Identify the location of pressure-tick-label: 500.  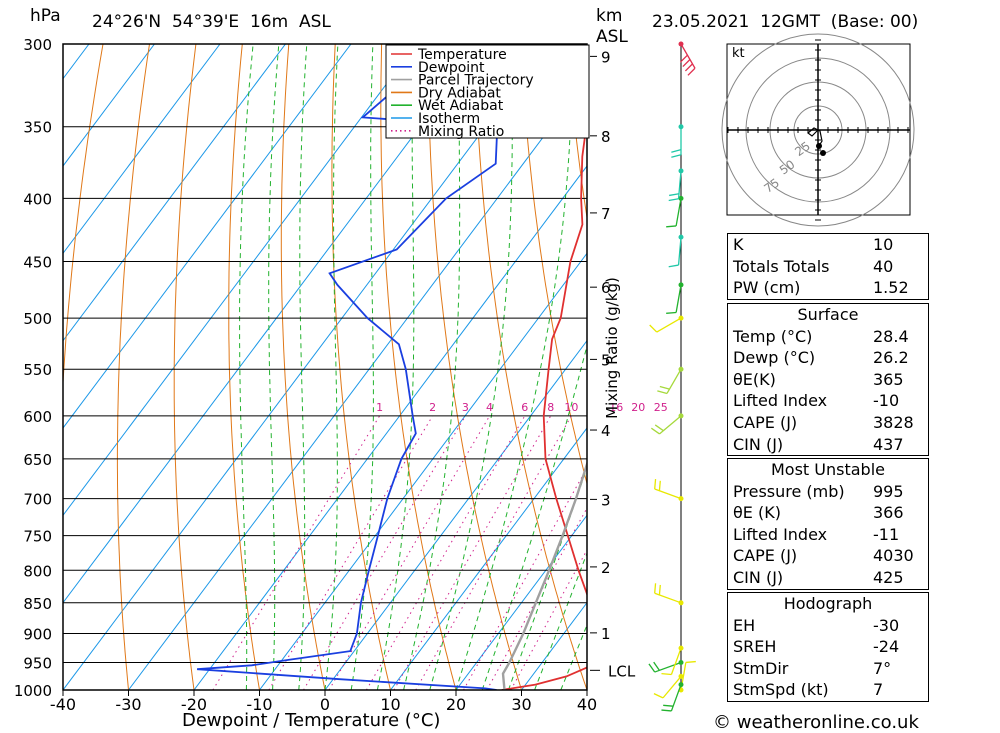
(37, 319).